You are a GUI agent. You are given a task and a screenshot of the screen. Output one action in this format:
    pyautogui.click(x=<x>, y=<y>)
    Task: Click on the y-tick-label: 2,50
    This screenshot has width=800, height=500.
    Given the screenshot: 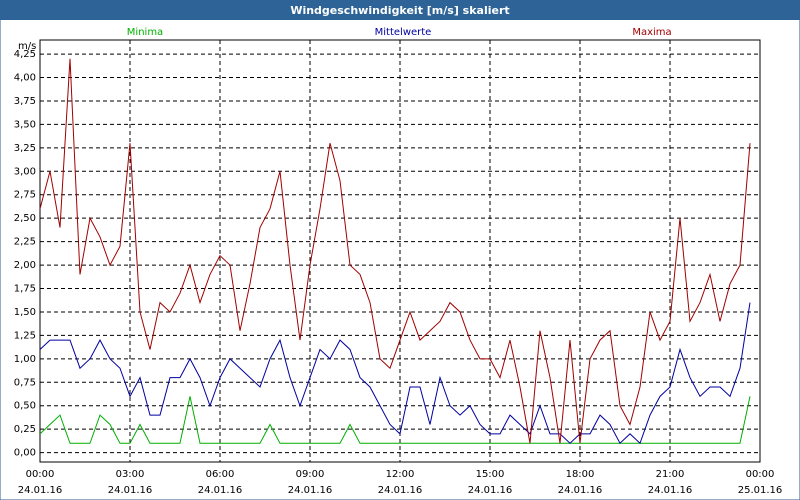 What is the action you would take?
    pyautogui.click(x=25, y=218)
    